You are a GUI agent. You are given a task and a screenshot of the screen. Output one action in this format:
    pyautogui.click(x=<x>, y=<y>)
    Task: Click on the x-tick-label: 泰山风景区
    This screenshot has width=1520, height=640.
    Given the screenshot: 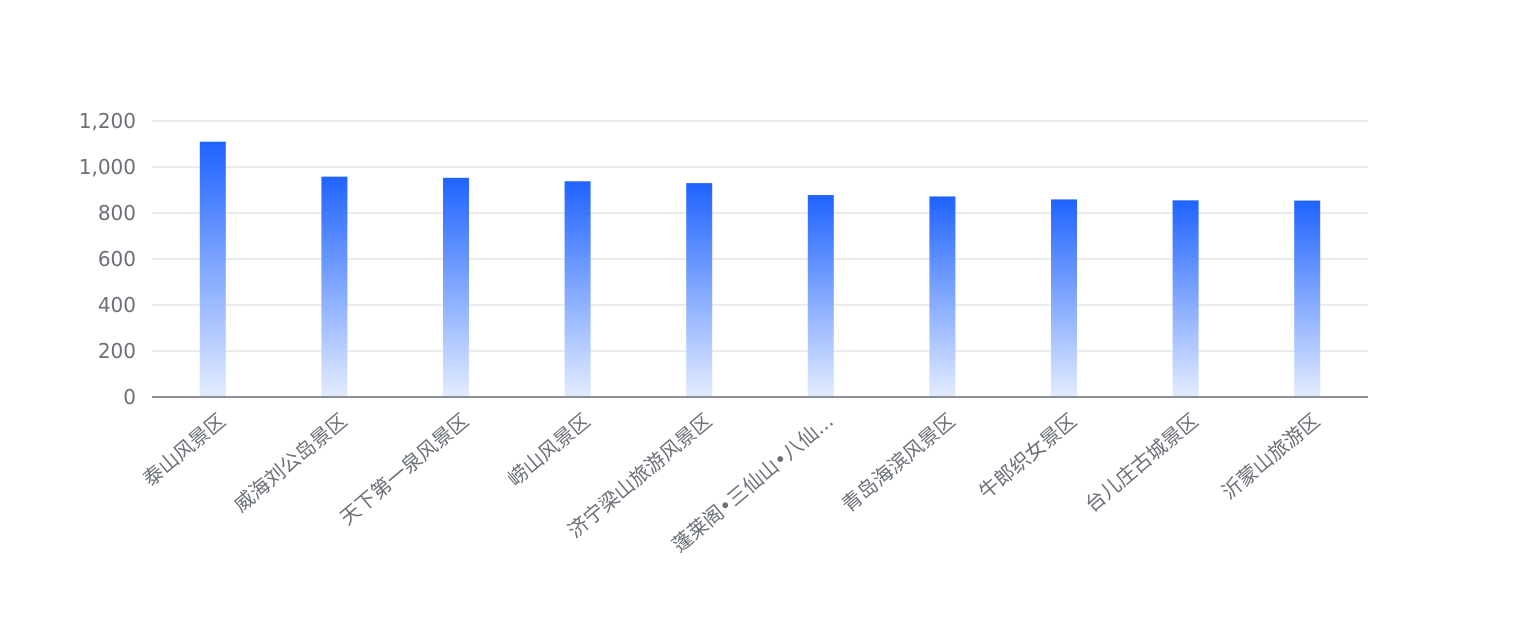 What is the action you would take?
    pyautogui.click(x=184, y=449)
    